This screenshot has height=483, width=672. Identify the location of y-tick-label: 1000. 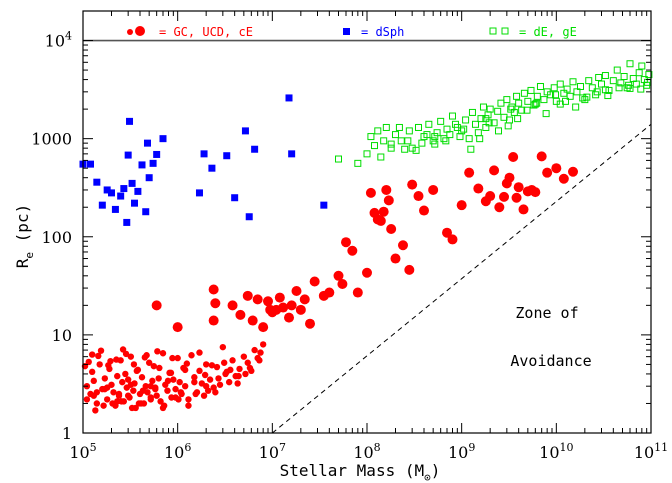
(51, 139).